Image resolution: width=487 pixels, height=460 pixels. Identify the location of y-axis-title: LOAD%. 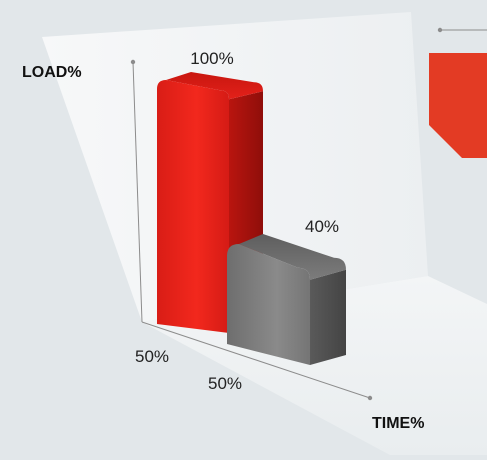
(52, 72).